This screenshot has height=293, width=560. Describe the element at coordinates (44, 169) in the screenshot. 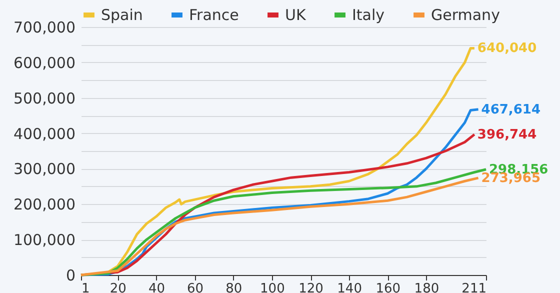

I see `y-tick-label: 300,000` at that location.